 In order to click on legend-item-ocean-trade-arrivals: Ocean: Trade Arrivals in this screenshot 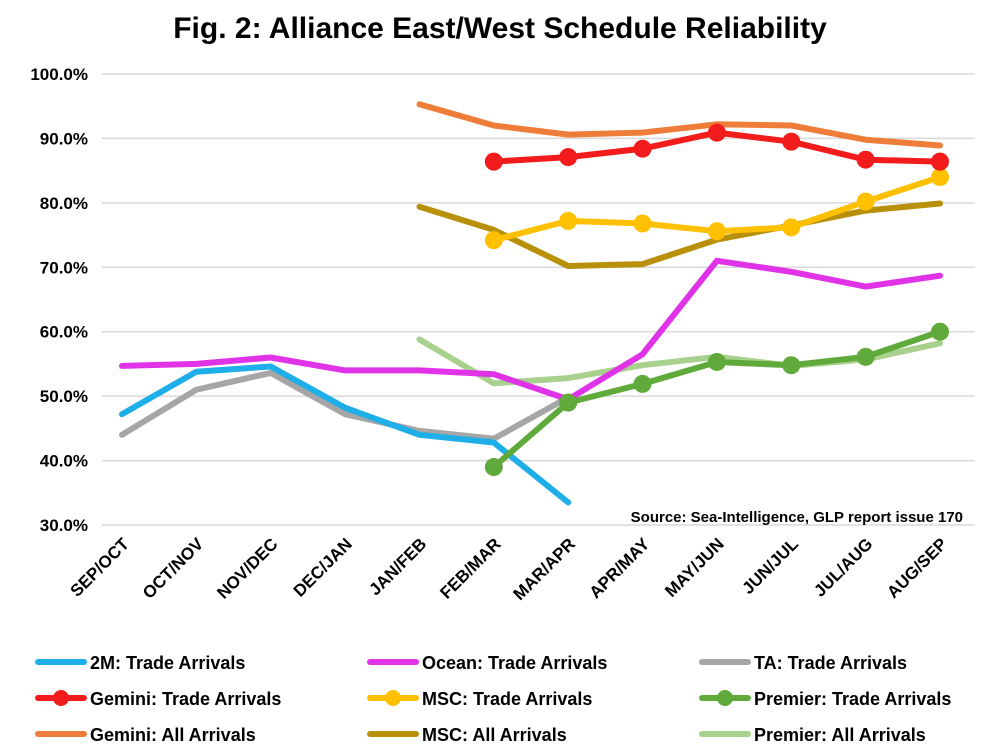, I will do `click(487, 663)`.